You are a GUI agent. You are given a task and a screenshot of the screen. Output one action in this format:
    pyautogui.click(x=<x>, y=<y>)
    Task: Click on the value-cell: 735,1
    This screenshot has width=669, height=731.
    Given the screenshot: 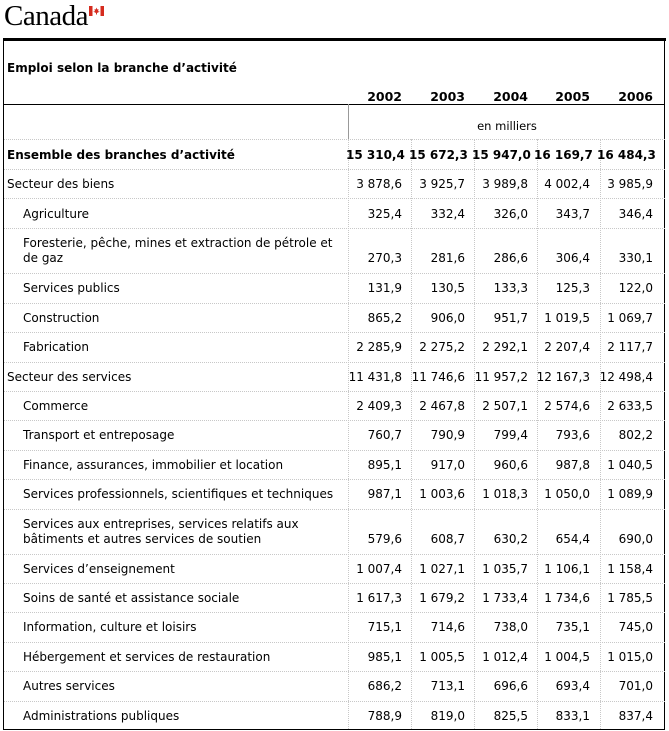 What is the action you would take?
    pyautogui.click(x=572, y=627)
    